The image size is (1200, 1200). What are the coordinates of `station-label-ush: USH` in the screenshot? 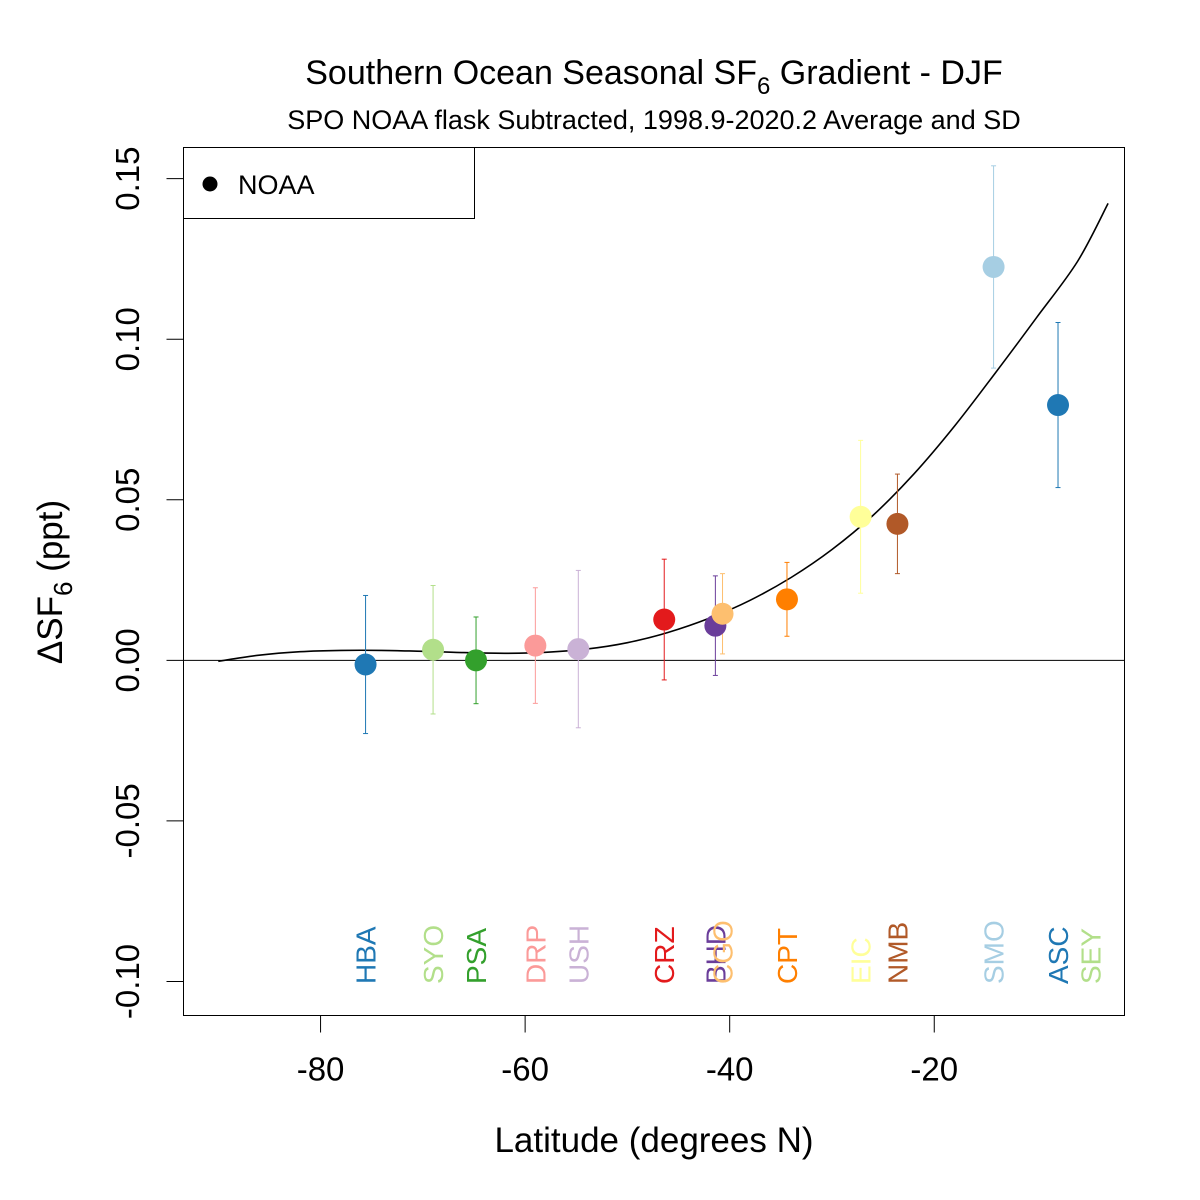 It's located at (578, 954).